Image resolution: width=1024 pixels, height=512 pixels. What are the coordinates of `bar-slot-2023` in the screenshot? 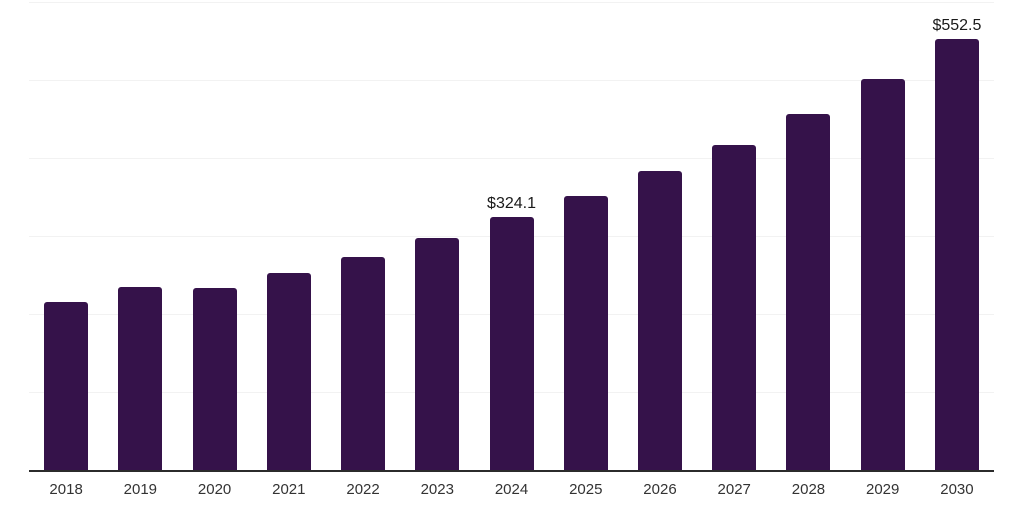 It's located at (437, 236).